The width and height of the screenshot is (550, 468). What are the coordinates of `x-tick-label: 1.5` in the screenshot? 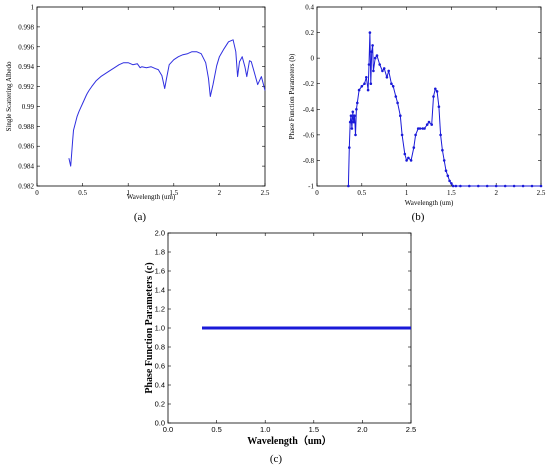 It's located at (451, 193).